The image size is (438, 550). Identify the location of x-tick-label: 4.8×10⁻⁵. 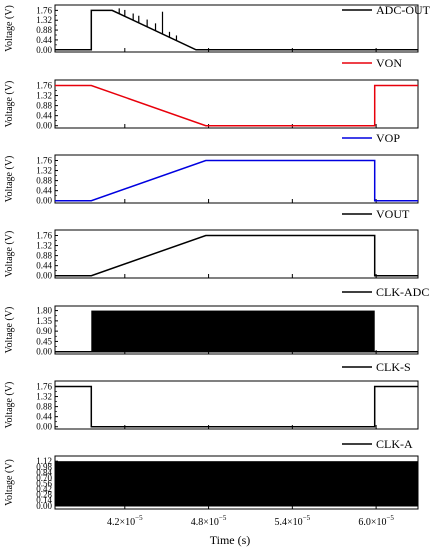
(209, 521).